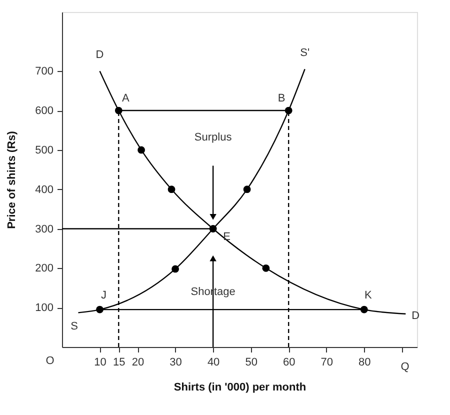 This screenshot has height=415, width=450. What do you see at coordinates (104, 296) in the screenshot?
I see `annotation: J` at bounding box center [104, 296].